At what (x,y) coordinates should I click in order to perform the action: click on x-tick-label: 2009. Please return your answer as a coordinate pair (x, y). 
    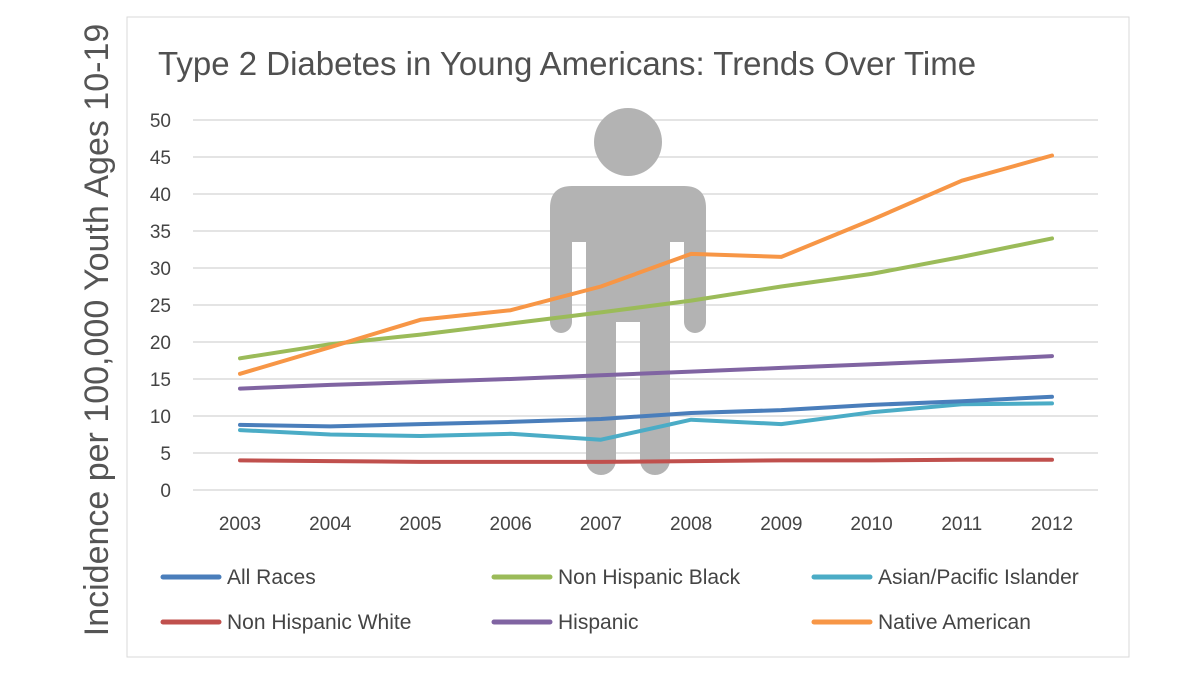
    Looking at the image, I should click on (781, 524).